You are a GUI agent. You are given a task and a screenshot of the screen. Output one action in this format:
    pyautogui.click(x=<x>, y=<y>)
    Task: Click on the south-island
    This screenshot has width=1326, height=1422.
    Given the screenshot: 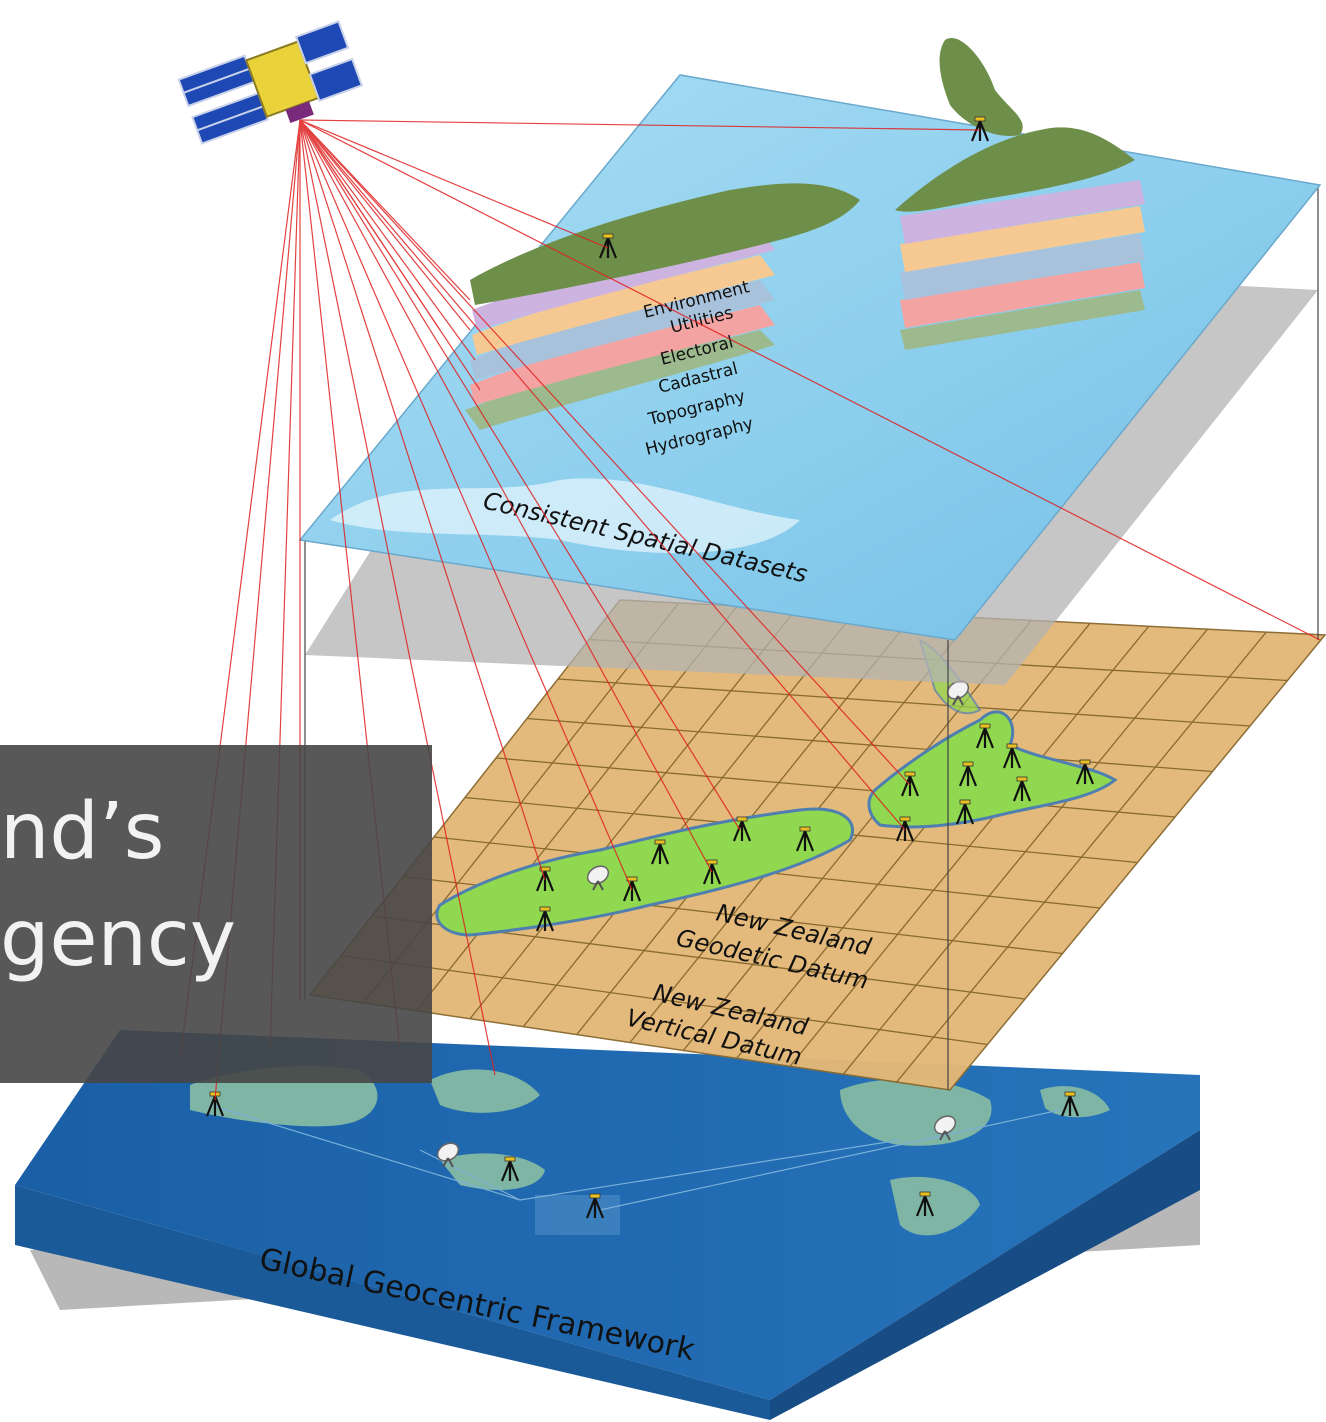 What is the action you would take?
    pyautogui.click(x=644, y=872)
    